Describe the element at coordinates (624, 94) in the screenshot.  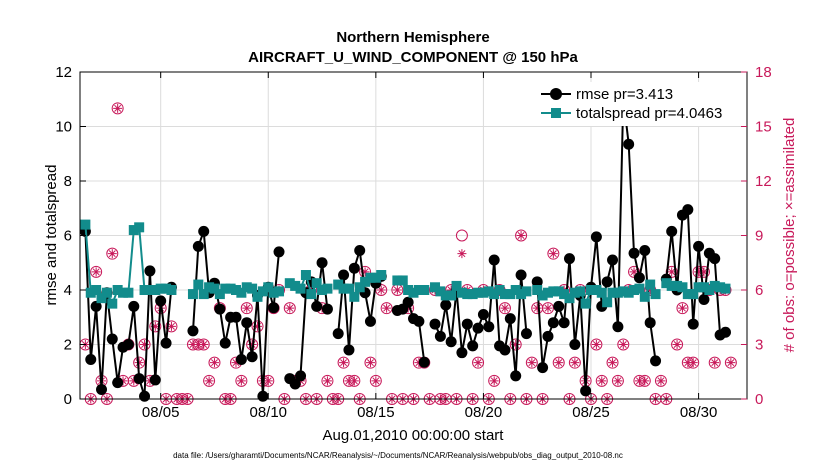
I see `legend-rmse-label: rmse pr=3.413` at that location.